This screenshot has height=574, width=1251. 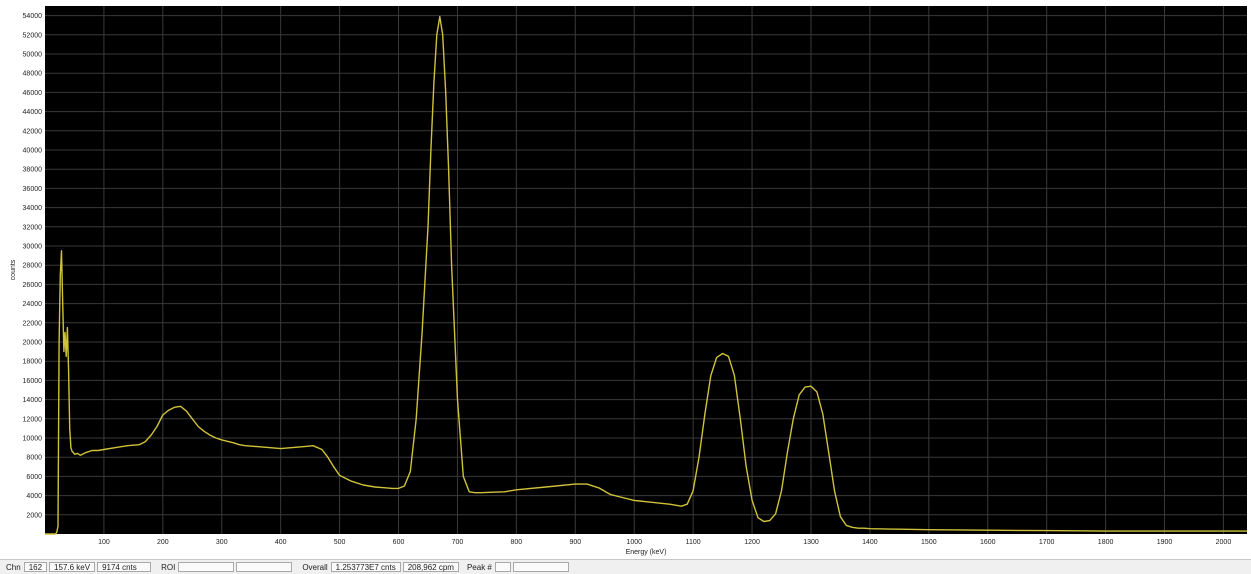 What do you see at coordinates (34, 515) in the screenshot?
I see `y-tick-label: 2000` at bounding box center [34, 515].